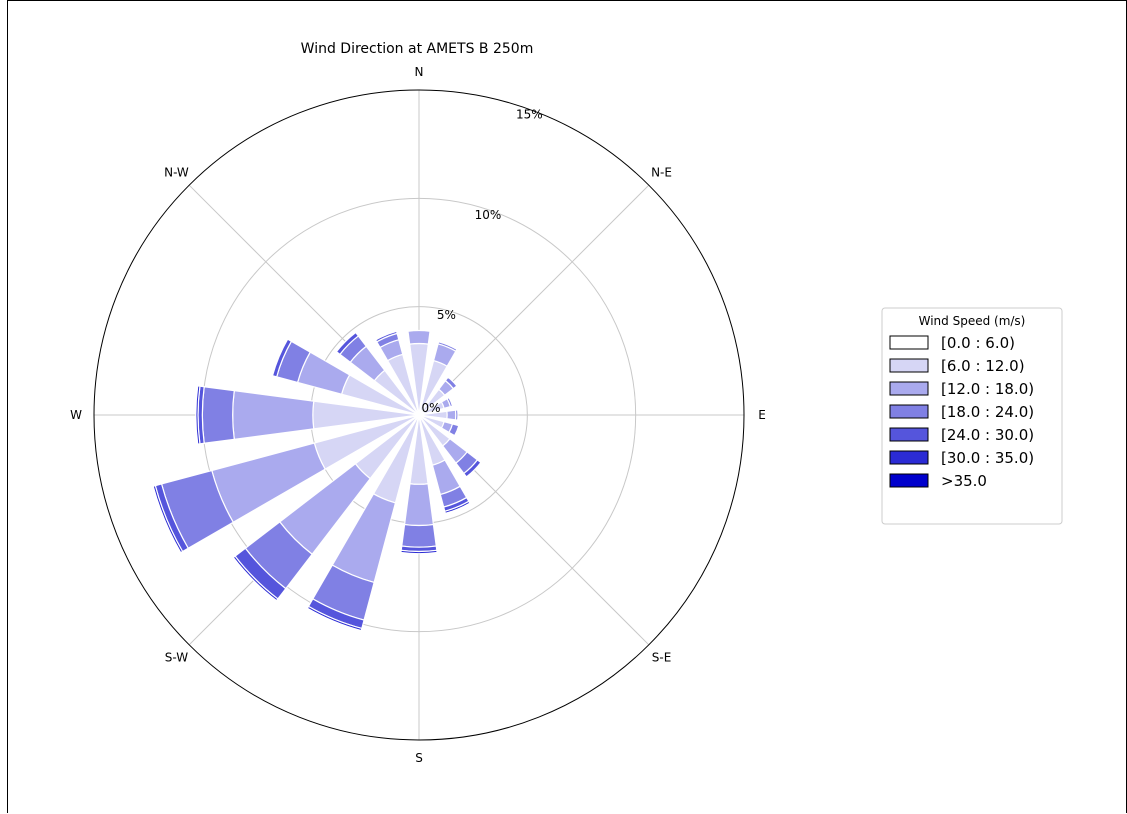 The width and height of the screenshot is (1127, 814). What do you see at coordinates (987, 458) in the screenshot?
I see `legend-entry-label: [30.0 : 35.0)` at bounding box center [987, 458].